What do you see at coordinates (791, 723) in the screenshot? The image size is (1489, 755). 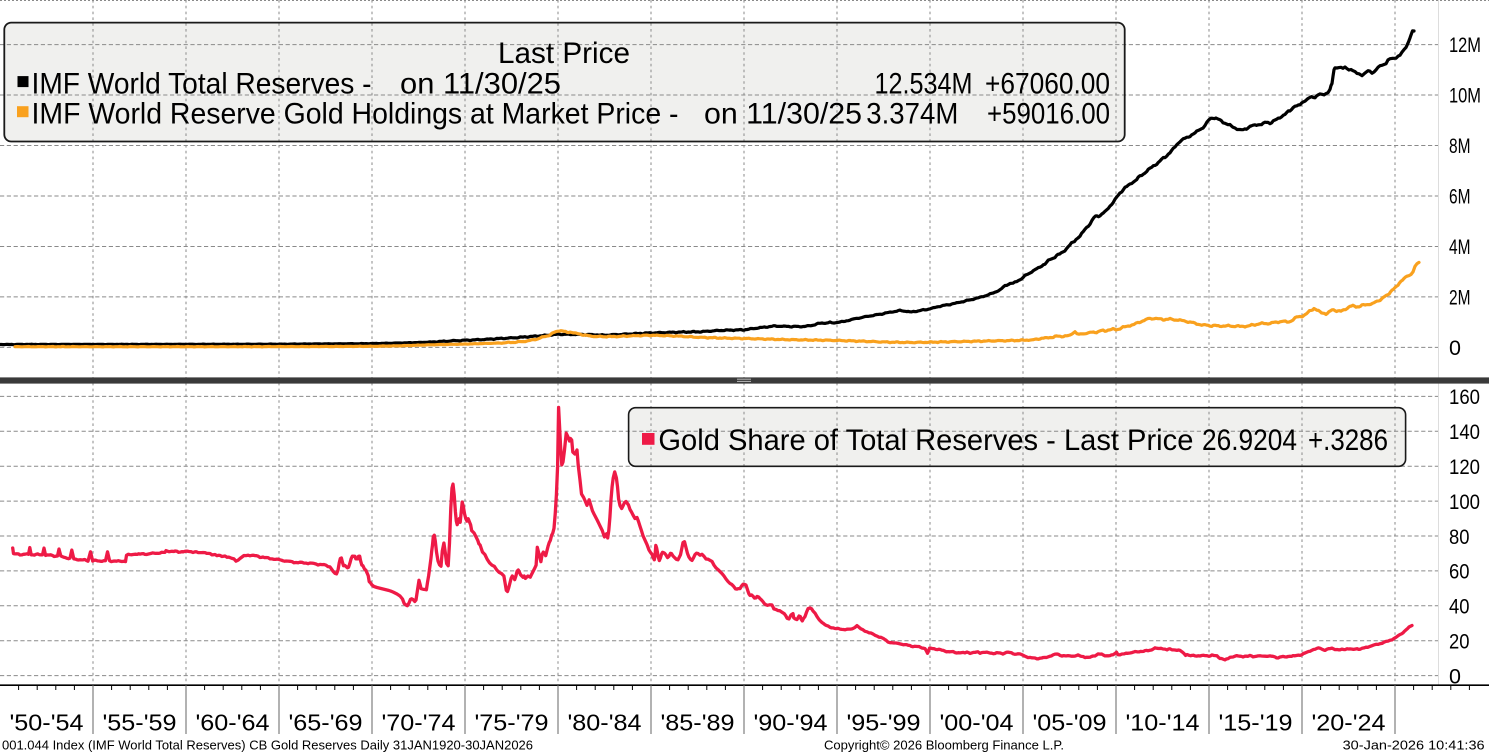 I see `svg-text: '90-'94` at bounding box center [791, 723].